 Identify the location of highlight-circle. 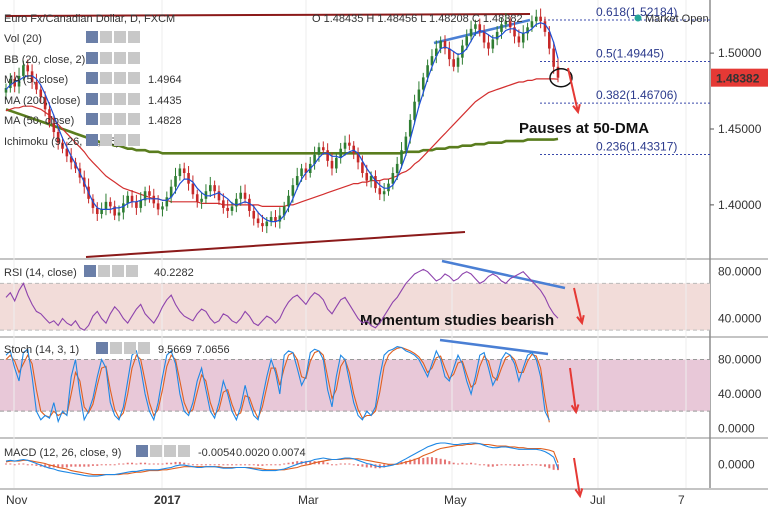
(561, 77).